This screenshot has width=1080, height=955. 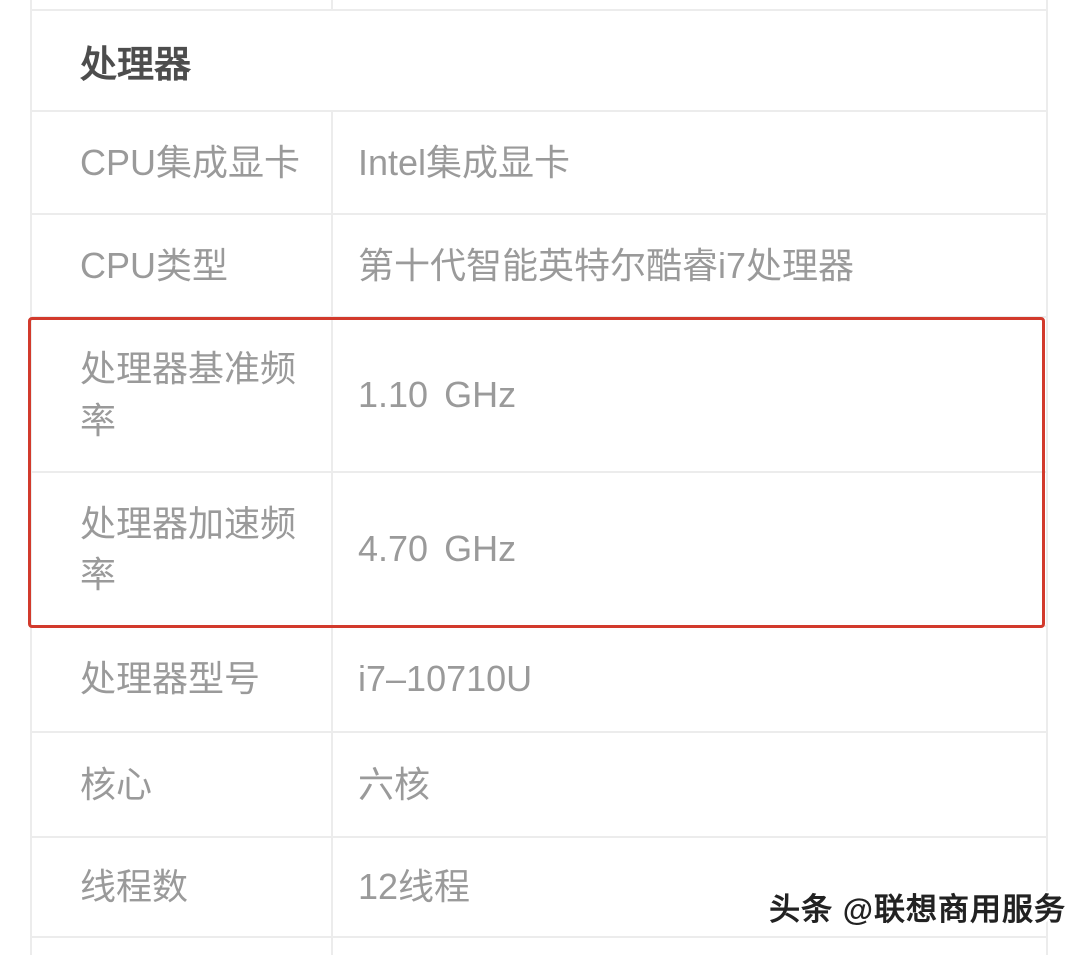 What do you see at coordinates (539, 888) in the screenshot?
I see `table-row: 线程数 12线程` at bounding box center [539, 888].